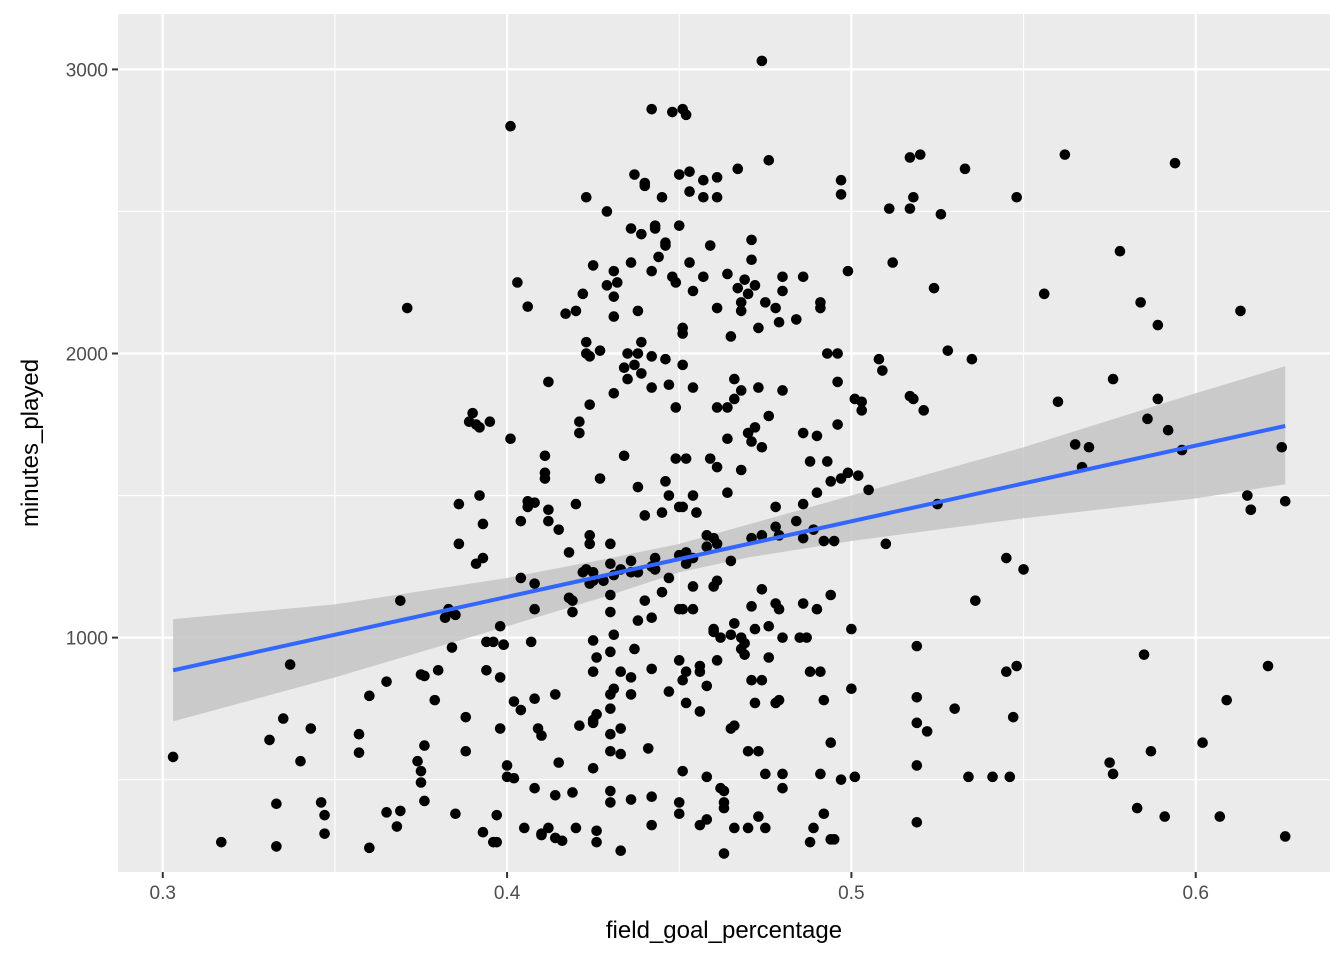  What do you see at coordinates (851, 893) in the screenshot?
I see `x-tick-label: 0.5` at bounding box center [851, 893].